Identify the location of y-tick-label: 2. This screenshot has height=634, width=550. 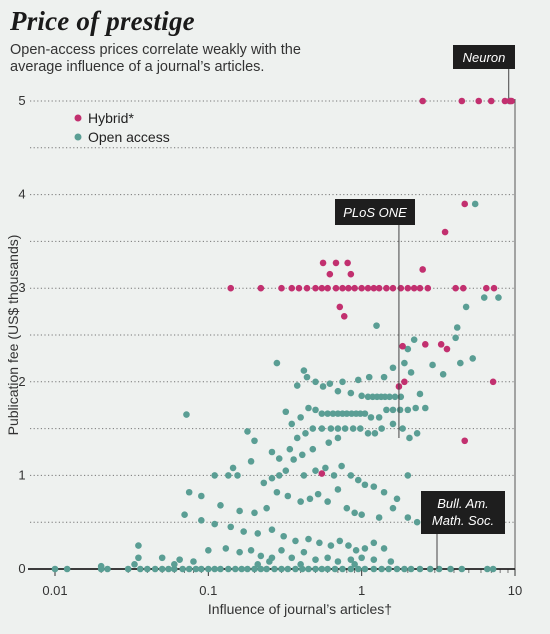
(21, 381).